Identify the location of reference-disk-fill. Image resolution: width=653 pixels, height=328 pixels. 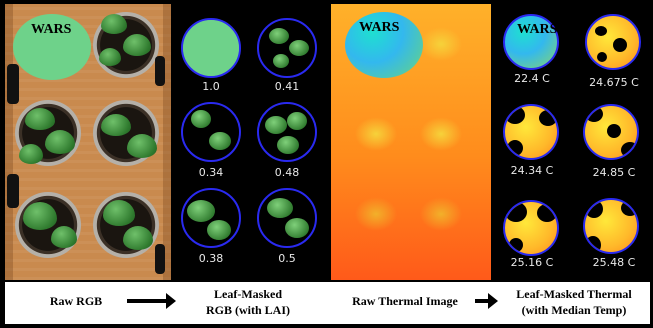
(211, 48).